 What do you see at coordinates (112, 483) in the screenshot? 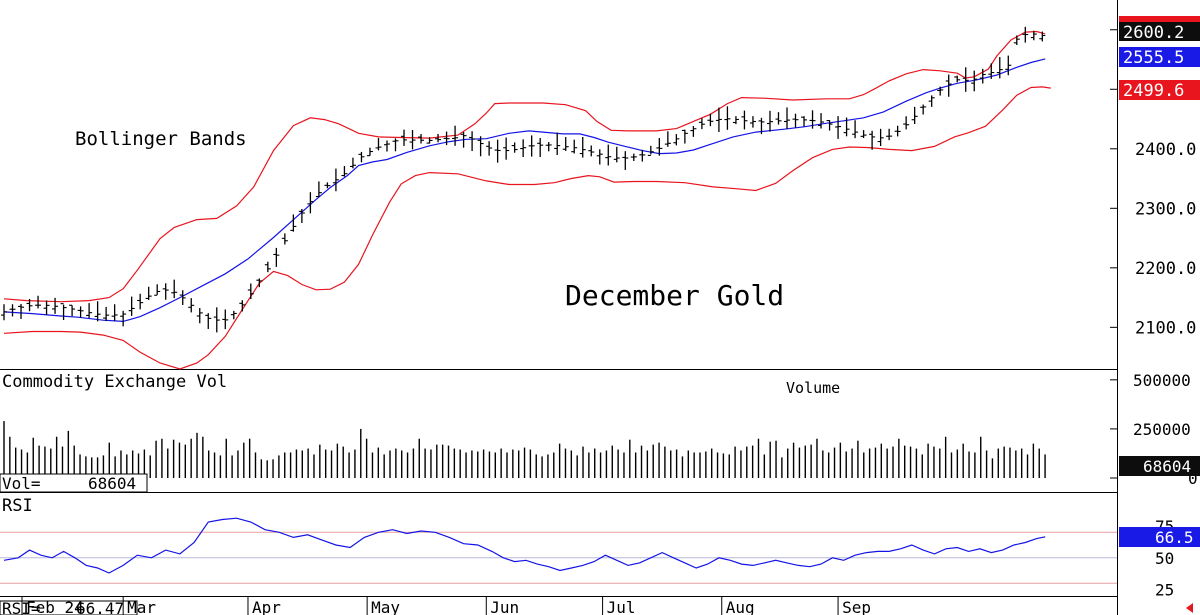
I see `volume-readout-value: 68604` at bounding box center [112, 483].